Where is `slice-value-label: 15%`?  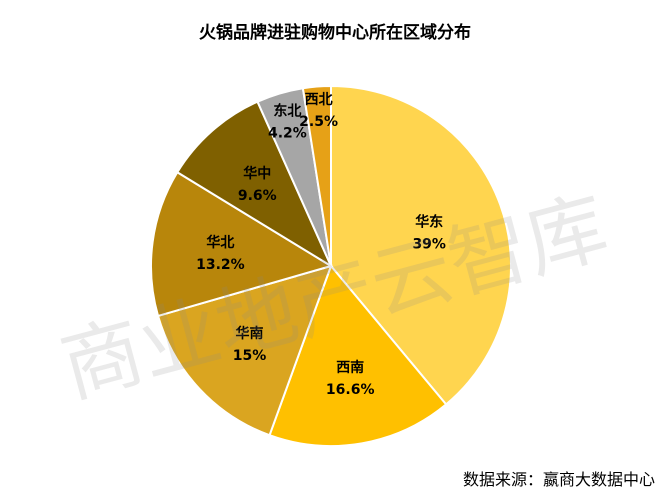 slice-value-label: 15% is located at coordinates (250, 356).